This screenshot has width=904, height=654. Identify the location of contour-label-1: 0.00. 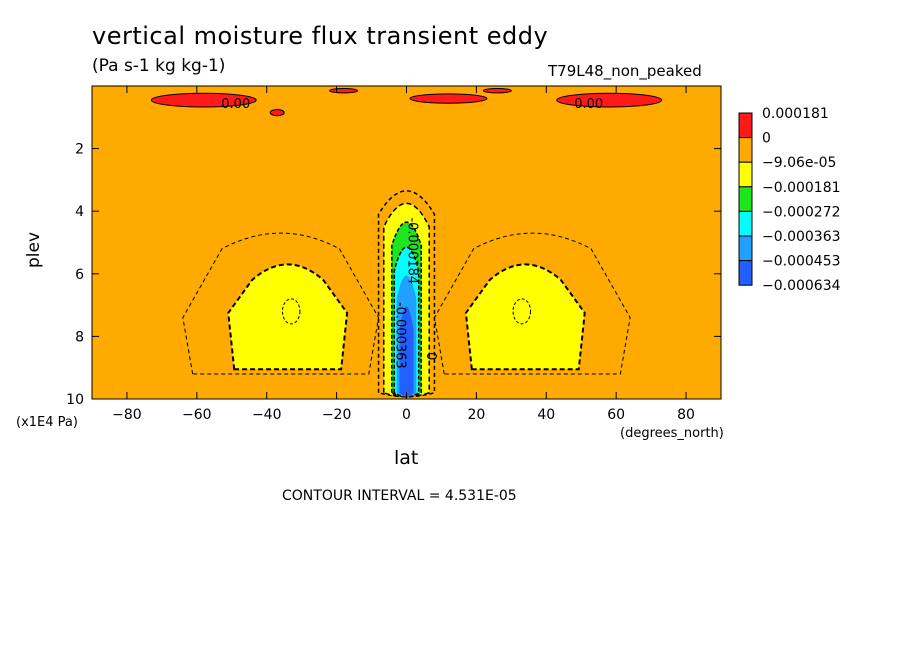
(588, 104).